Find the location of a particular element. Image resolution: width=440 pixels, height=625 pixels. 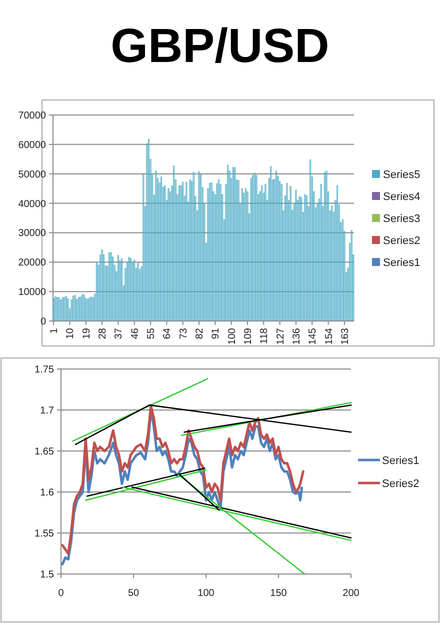

y-tick-label: 1.7 is located at coordinates (47, 411).